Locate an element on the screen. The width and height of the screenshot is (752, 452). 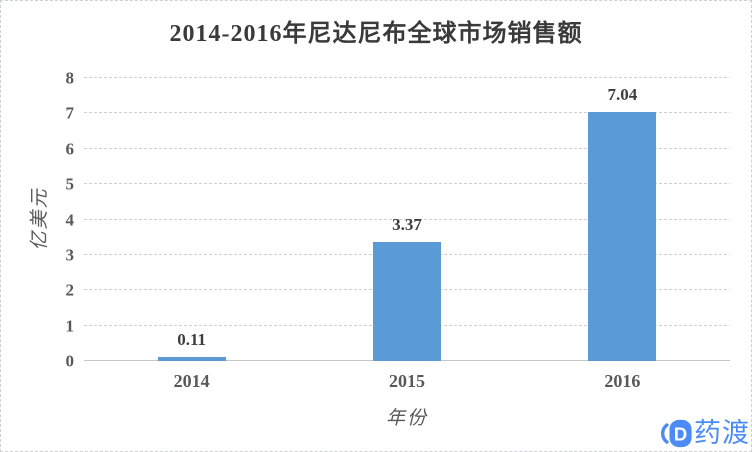
x-tick-label-2015: 2015 is located at coordinates (406, 381).